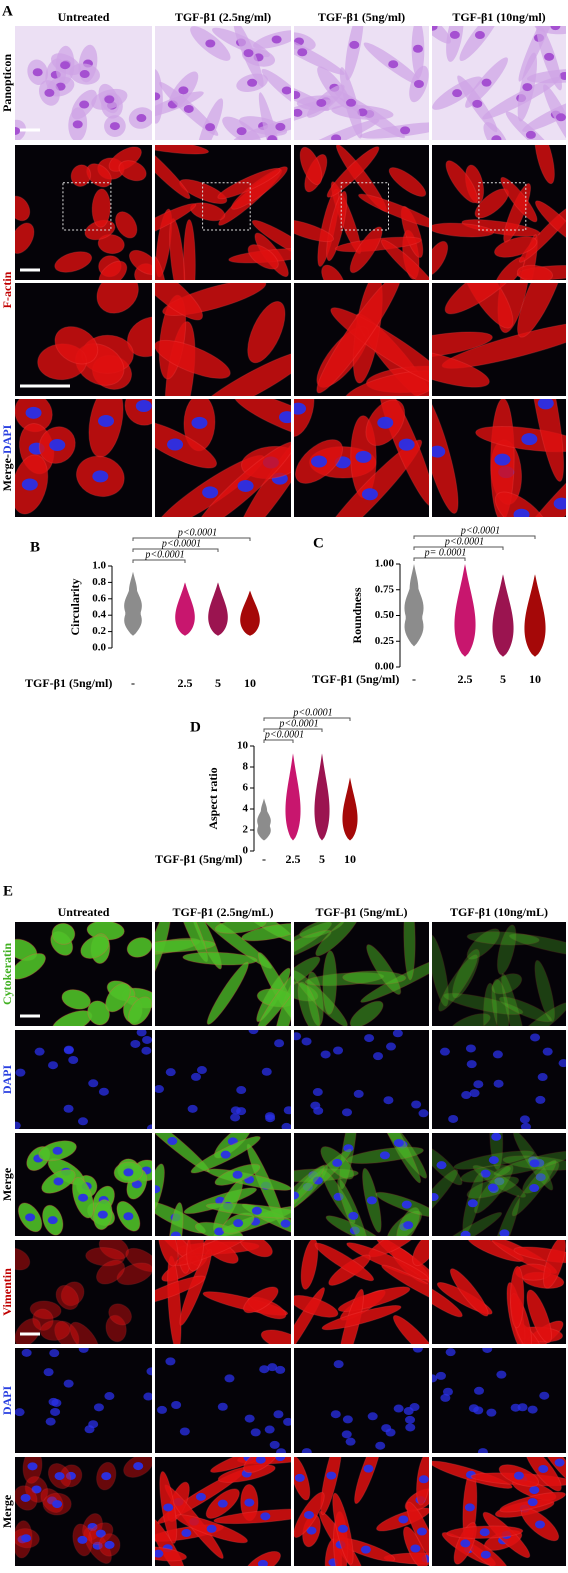 The height and width of the screenshot is (1573, 568). Describe the element at coordinates (362, 912) in the screenshot. I see `column-header: TGF-β1 (5ng/mL)` at that location.